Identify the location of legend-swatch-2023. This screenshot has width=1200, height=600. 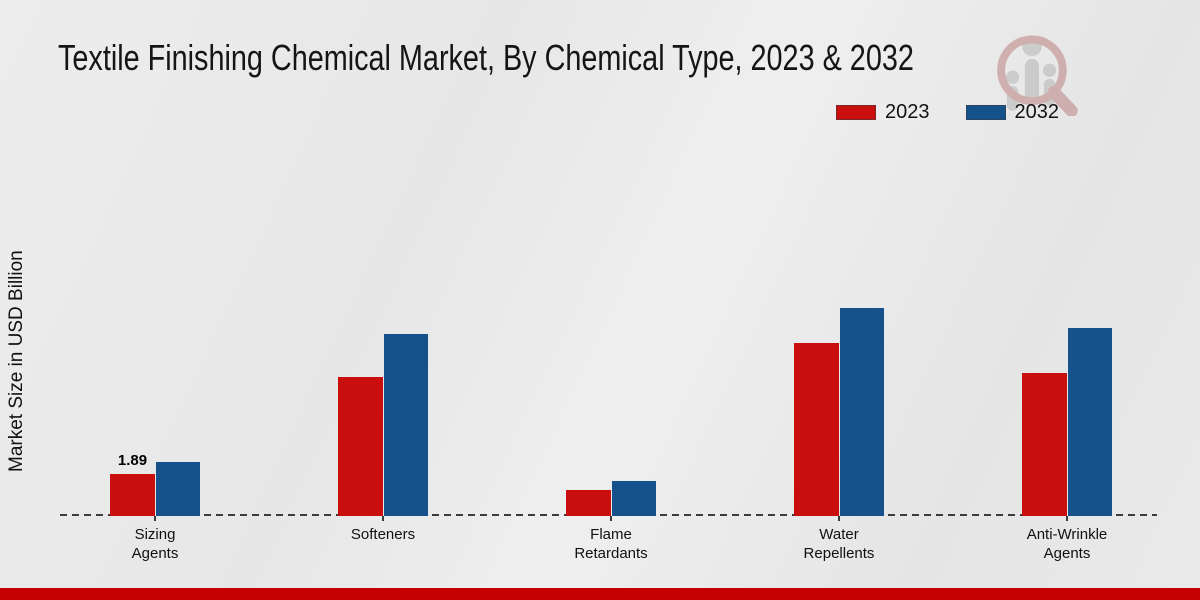
(856, 112).